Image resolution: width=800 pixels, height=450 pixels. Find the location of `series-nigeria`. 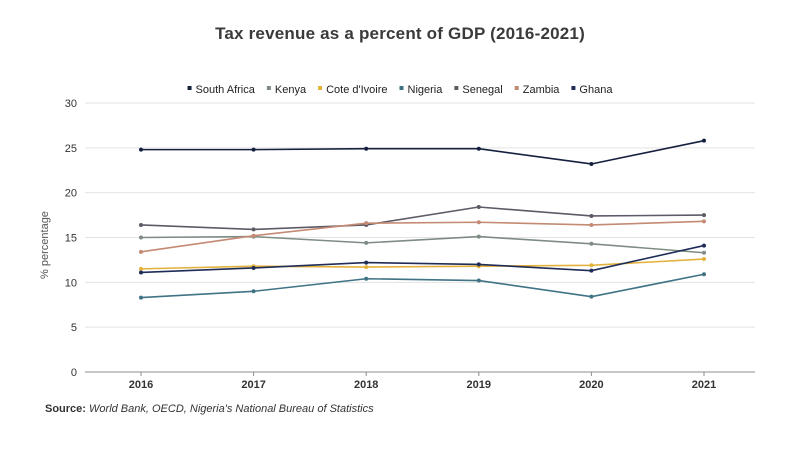

series-nigeria is located at coordinates (422, 286).